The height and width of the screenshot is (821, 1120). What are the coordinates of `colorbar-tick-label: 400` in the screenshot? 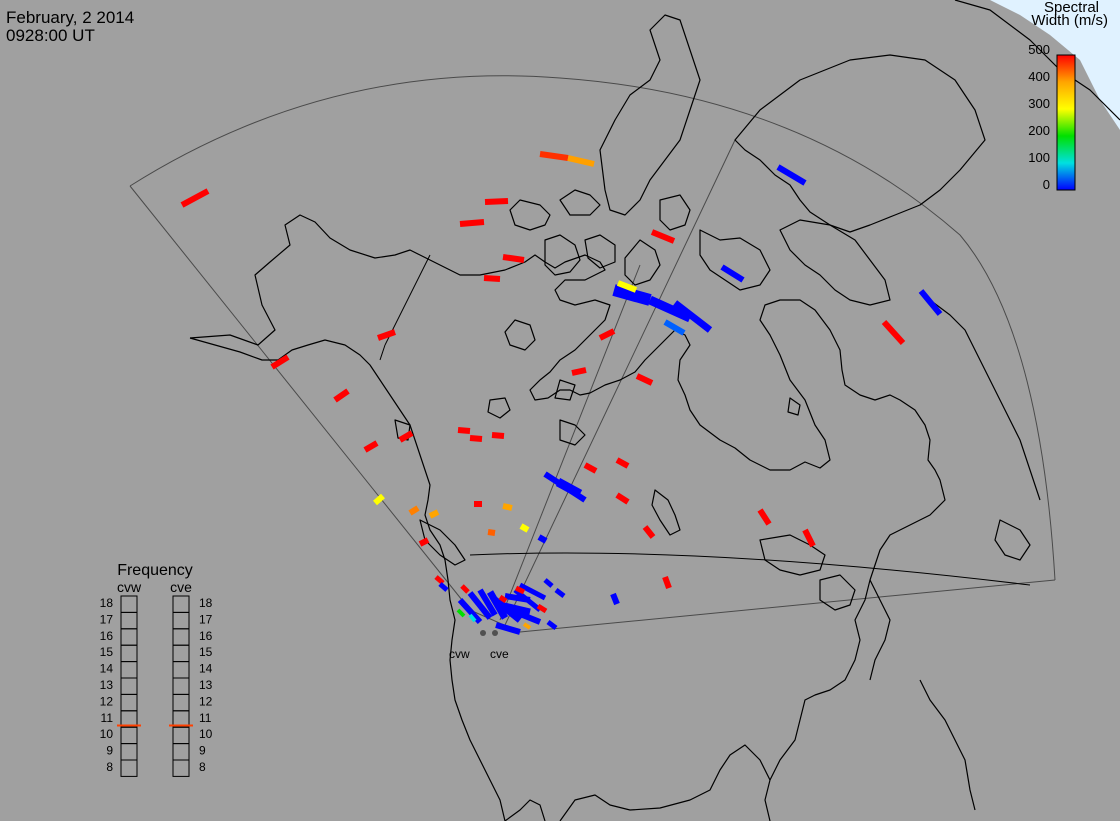 It's located at (1039, 76).